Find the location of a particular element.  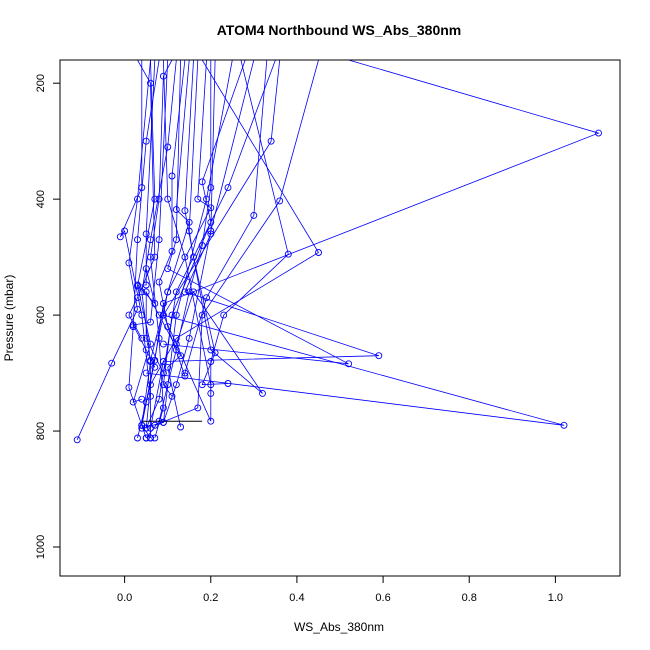

x-tick-label: 0.4 is located at coordinates (296, 598).